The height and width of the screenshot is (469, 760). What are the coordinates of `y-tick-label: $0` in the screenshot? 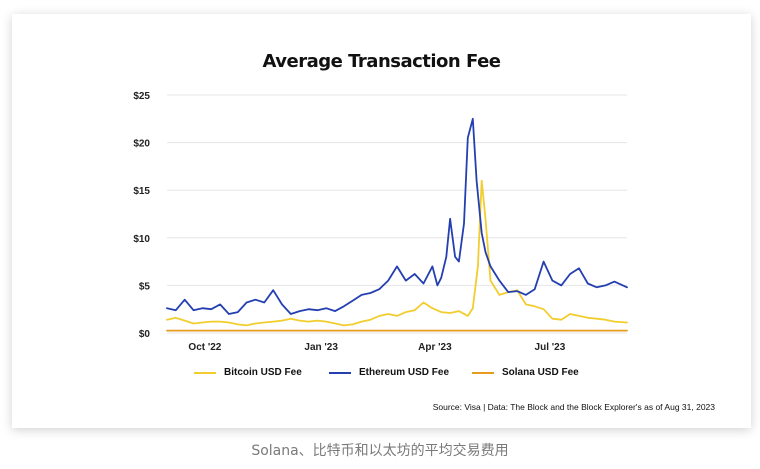 It's located at (145, 334).